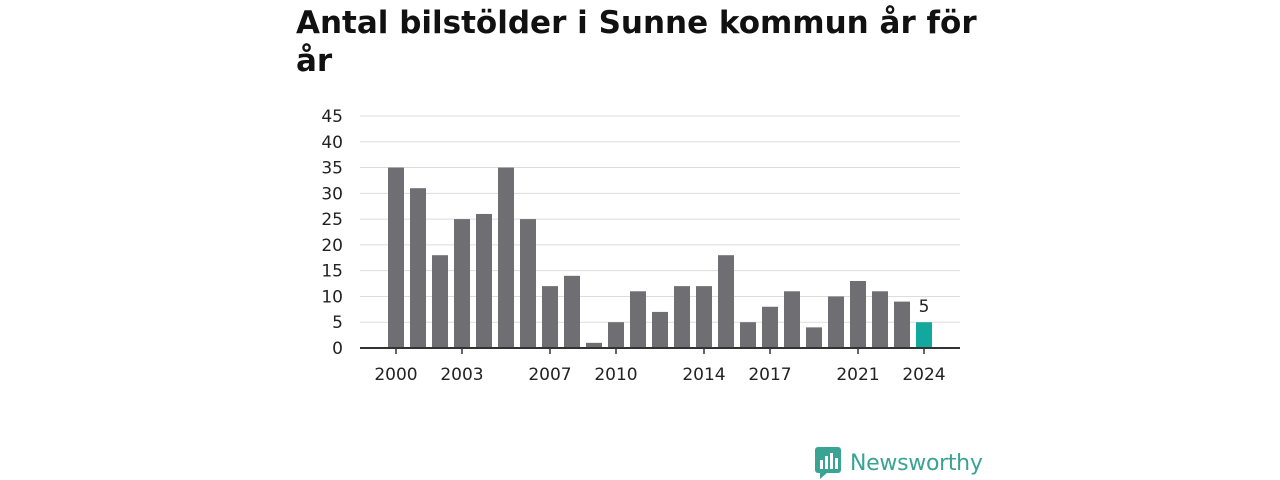 This screenshot has width=1280, height=480. What do you see at coordinates (616, 335) in the screenshot?
I see `bar-2010` at bounding box center [616, 335].